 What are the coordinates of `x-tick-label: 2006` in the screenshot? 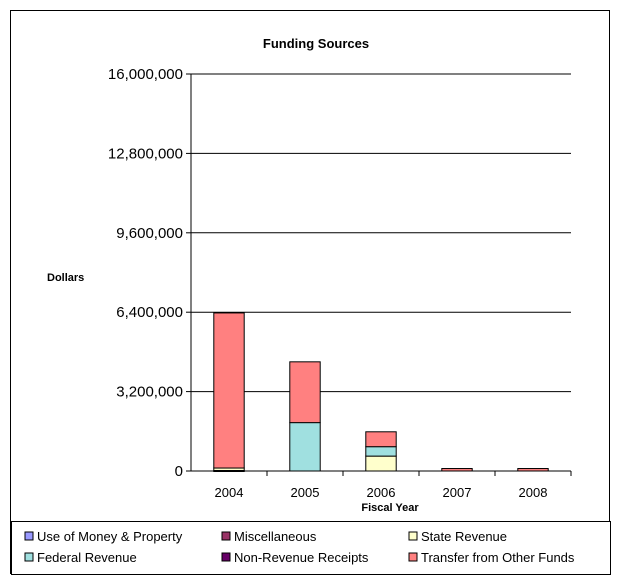 It's located at (381, 492).